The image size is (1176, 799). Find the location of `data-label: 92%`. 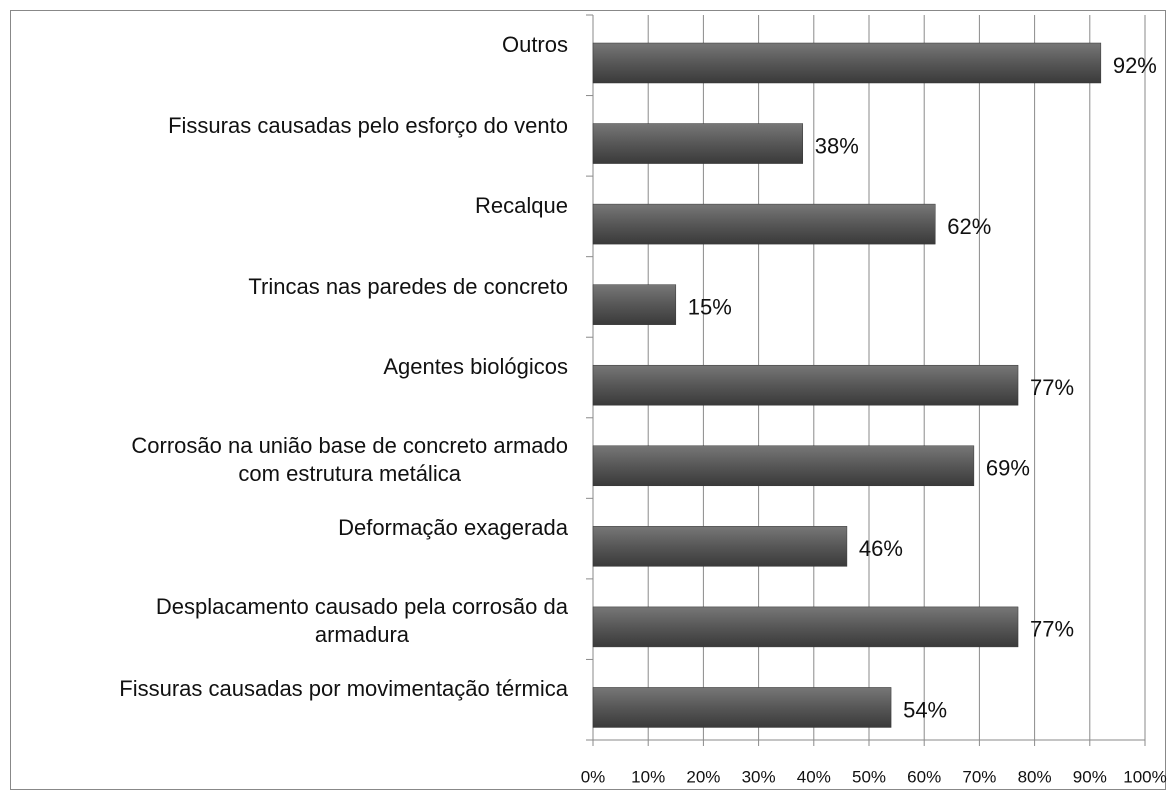

data-label: 92% is located at coordinates (1135, 65).